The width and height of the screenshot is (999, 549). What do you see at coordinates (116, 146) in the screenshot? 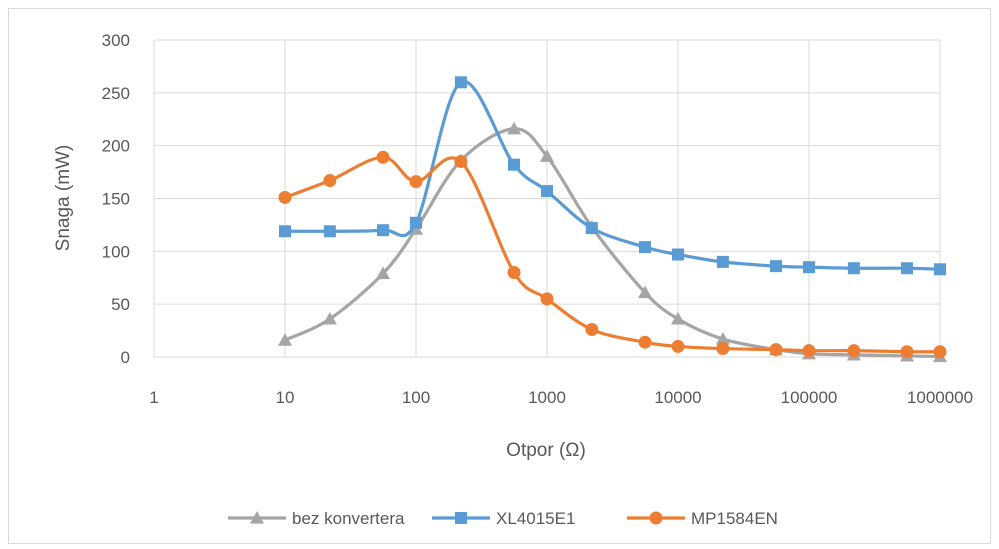
I see `y-tick-label: 200` at bounding box center [116, 146].